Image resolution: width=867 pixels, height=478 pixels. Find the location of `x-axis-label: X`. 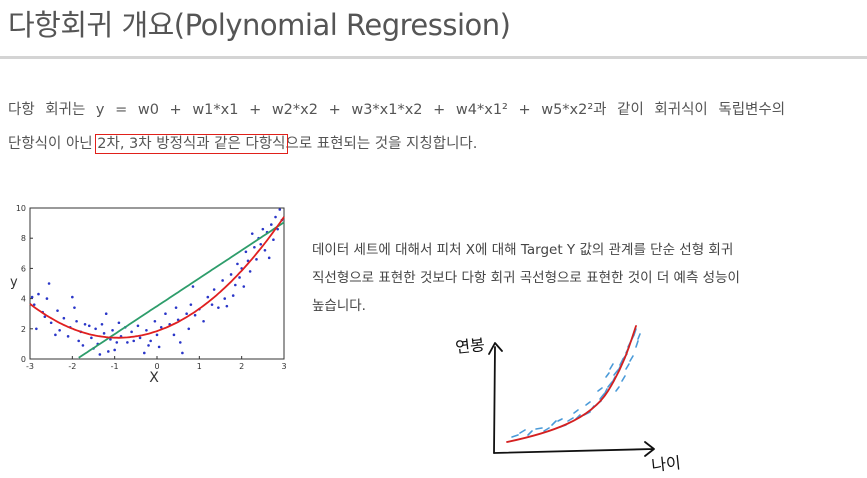

x-axis-label: X is located at coordinates (154, 378).